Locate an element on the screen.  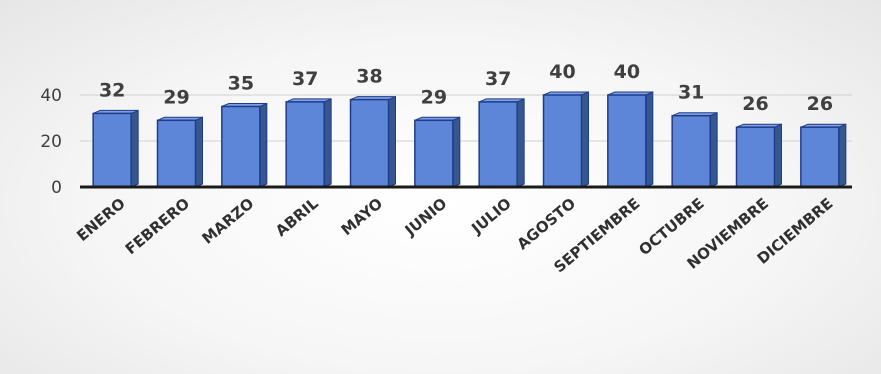
bar-marzo is located at coordinates (244, 145).